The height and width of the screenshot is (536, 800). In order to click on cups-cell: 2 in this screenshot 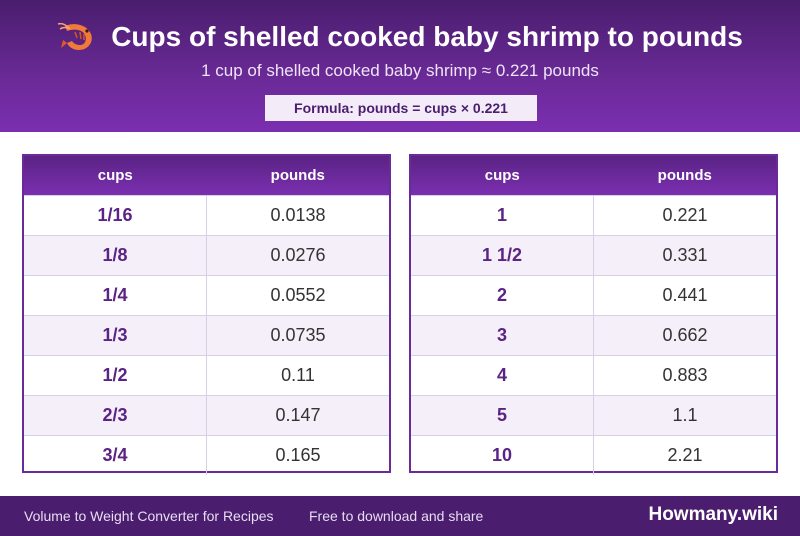, I will do `click(502, 295)`.